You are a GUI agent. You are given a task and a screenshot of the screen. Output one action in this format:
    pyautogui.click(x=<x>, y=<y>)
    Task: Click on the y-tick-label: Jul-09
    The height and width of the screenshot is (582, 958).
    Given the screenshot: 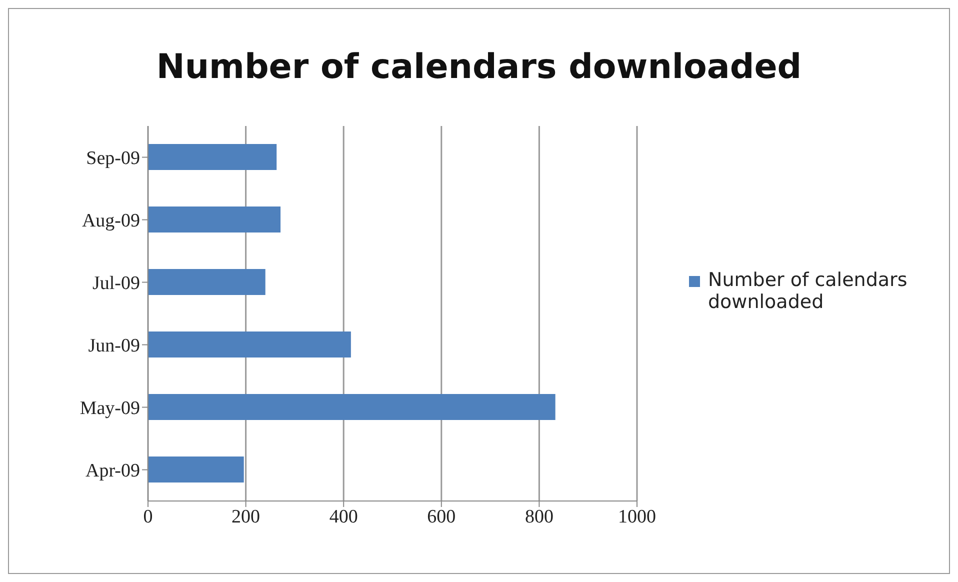 What is the action you would take?
    pyautogui.click(x=116, y=283)
    